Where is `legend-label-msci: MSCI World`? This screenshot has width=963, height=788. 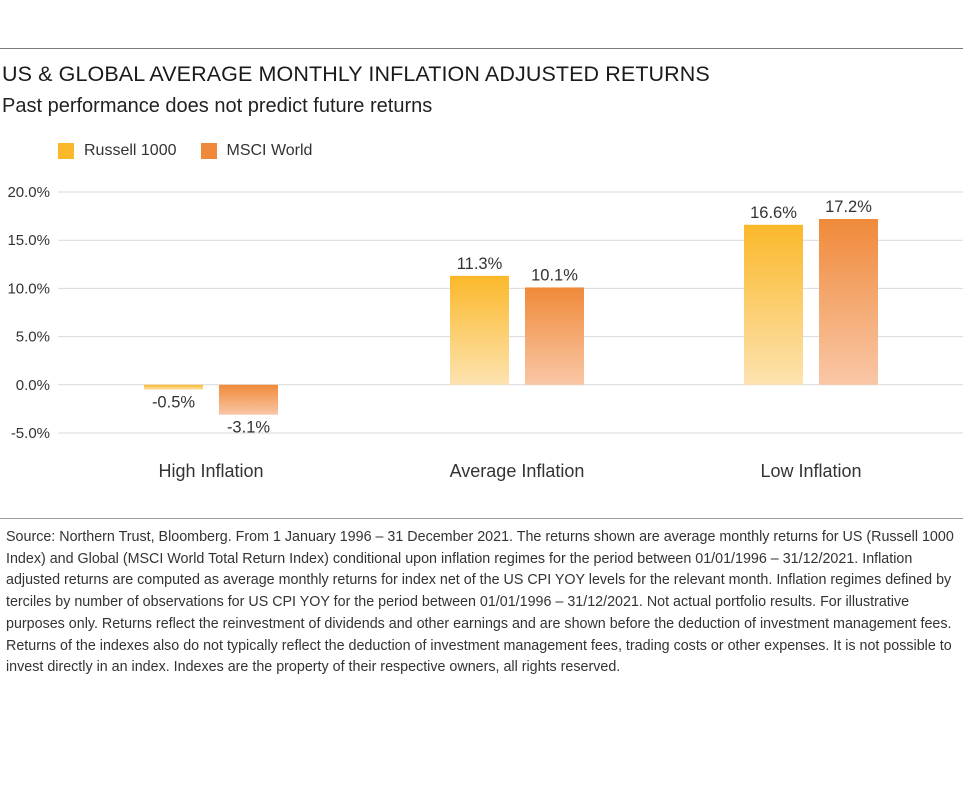
legend-label-msci: MSCI World is located at coordinates (269, 150).